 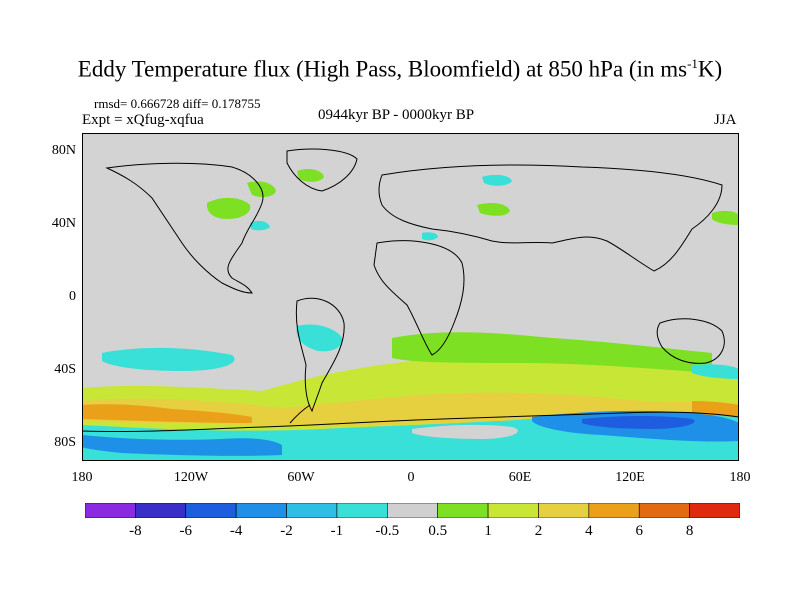 What do you see at coordinates (710, 69) in the screenshot?
I see `title-unit: K)` at bounding box center [710, 69].